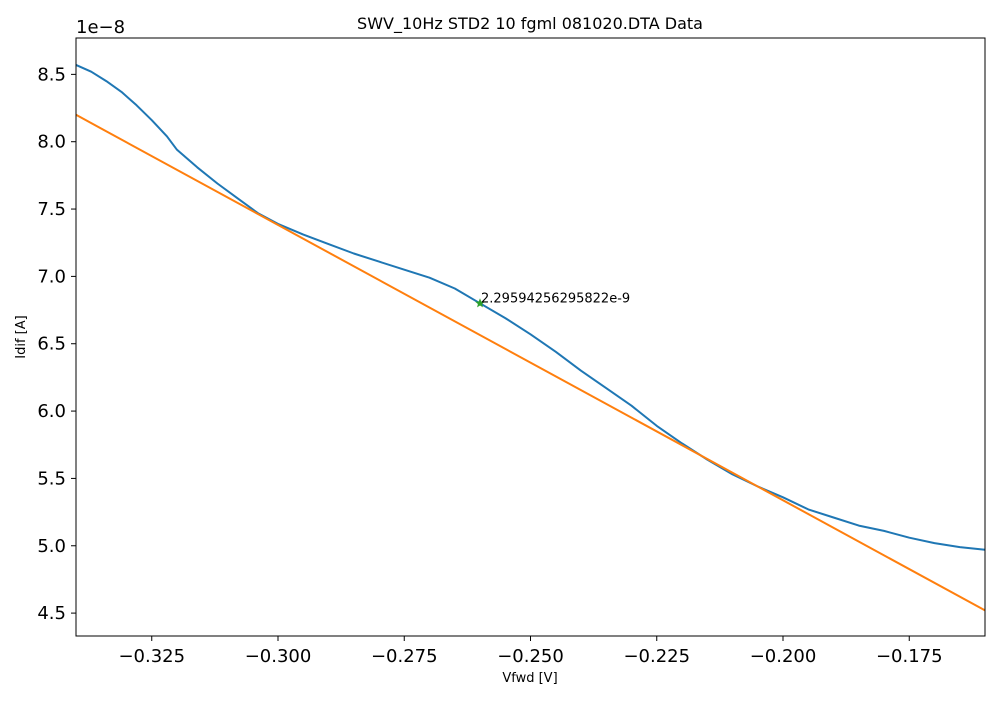  What do you see at coordinates (909, 656) in the screenshot?
I see `x-tick-label: −0.175` at bounding box center [909, 656].